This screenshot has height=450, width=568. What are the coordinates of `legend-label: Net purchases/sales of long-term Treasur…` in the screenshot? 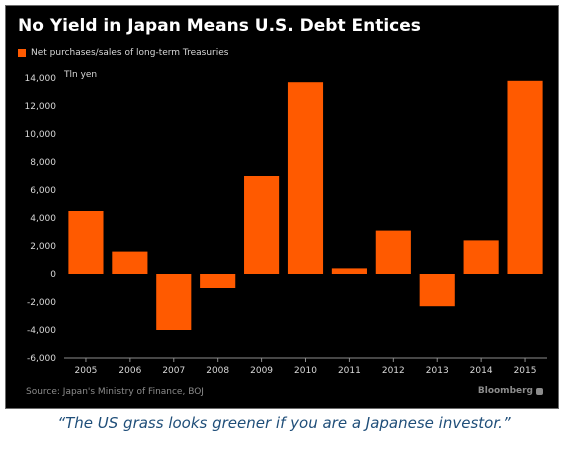 It's located at (130, 53).